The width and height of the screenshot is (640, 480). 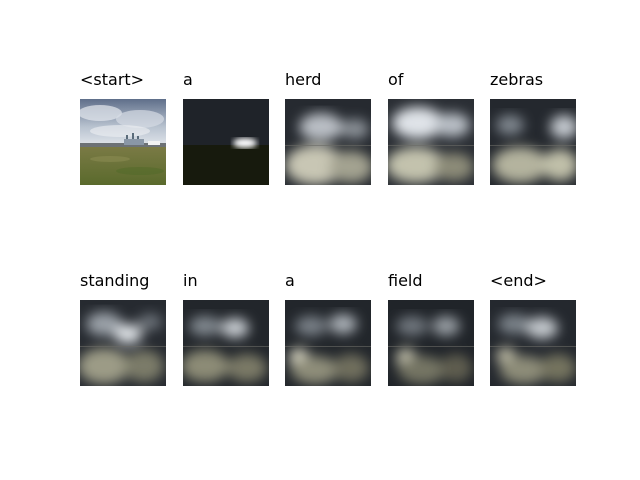 I want to click on word-label: field, so click(x=405, y=280).